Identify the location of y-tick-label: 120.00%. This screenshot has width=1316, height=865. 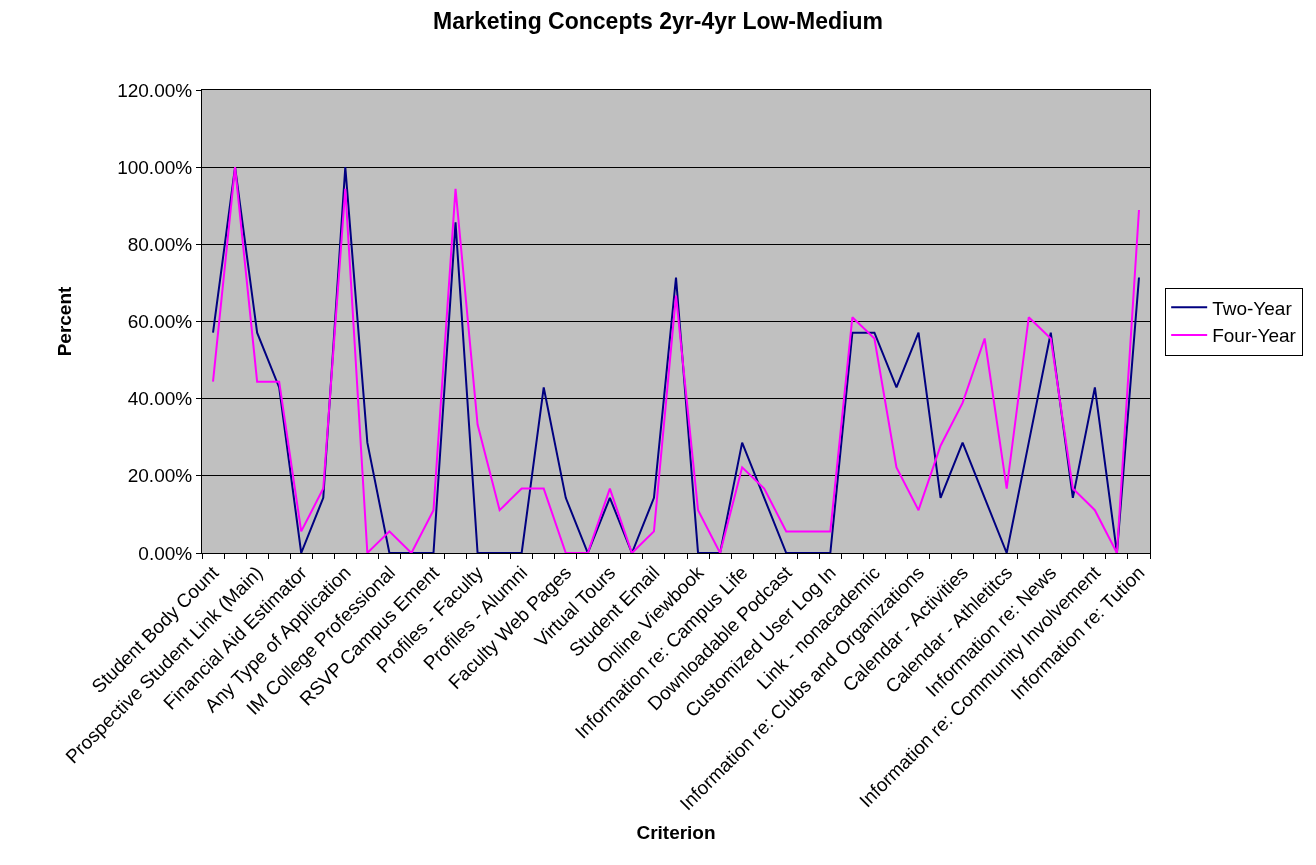
(155, 90).